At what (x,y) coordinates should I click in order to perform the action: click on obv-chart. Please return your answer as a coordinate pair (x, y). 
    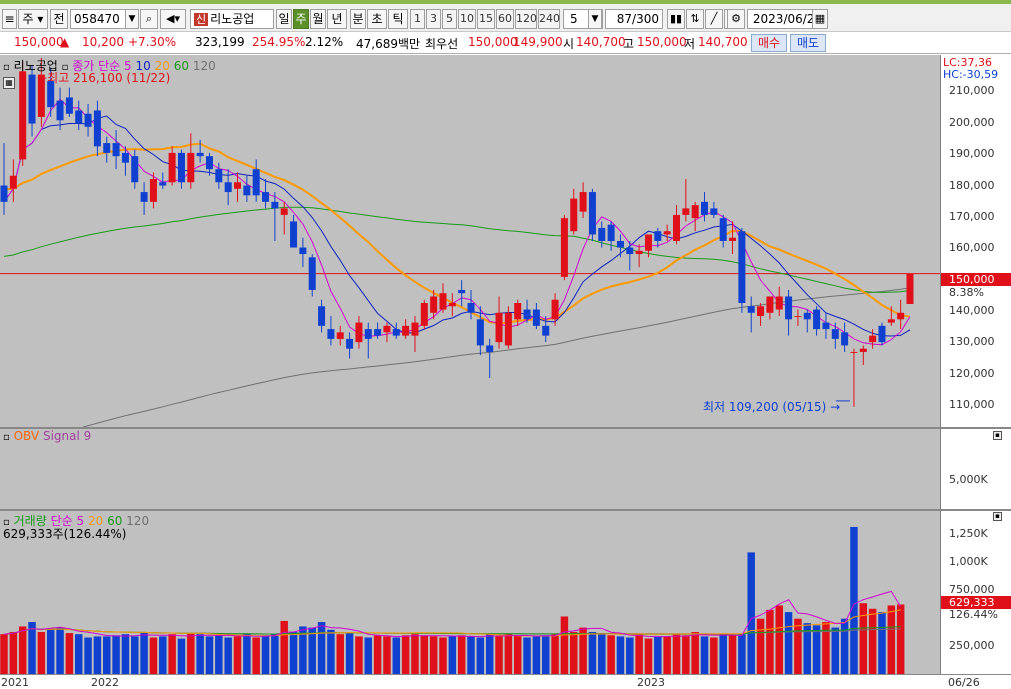
    Looking at the image, I should click on (470, 469).